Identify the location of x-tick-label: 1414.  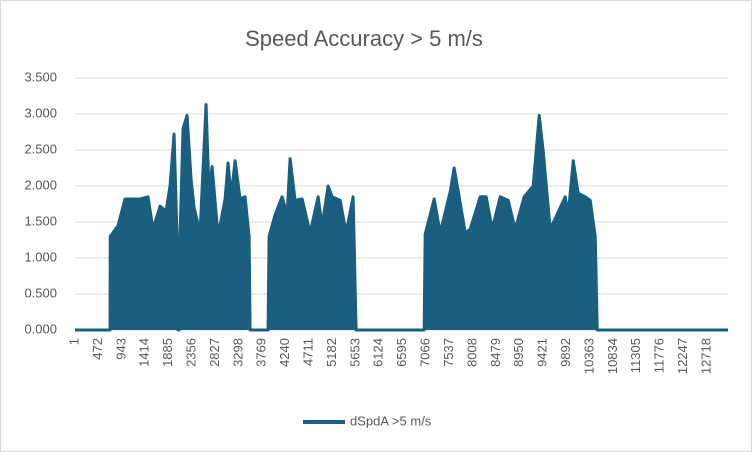
(144, 352).